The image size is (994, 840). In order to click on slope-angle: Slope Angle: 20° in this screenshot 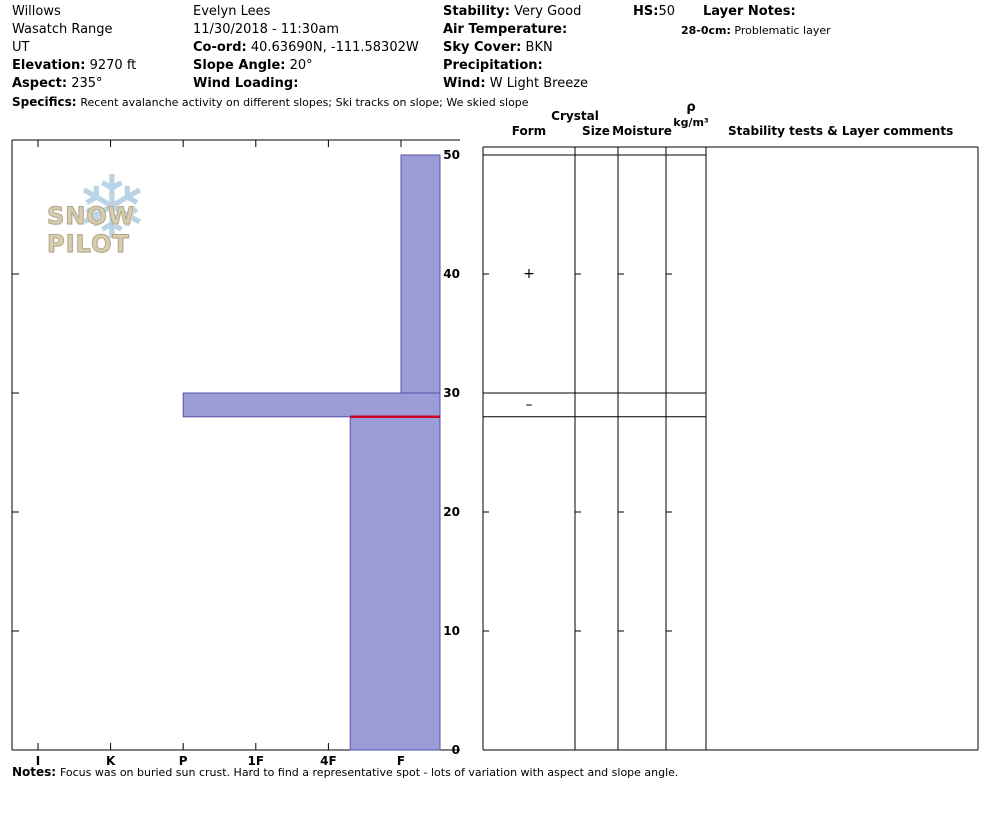, I will do `click(253, 66)`.